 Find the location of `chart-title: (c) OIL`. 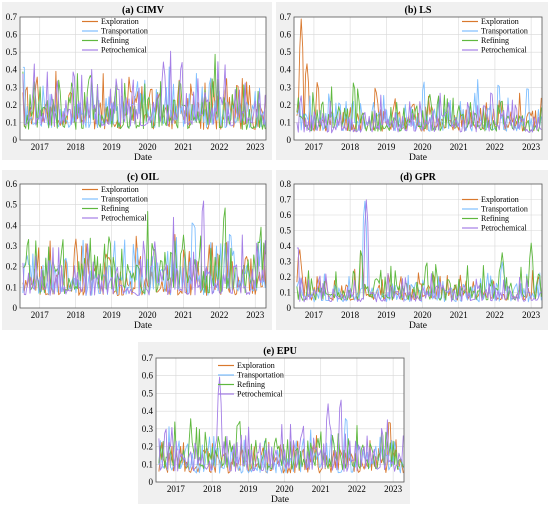

chart-title: (c) OIL is located at coordinates (143, 177).